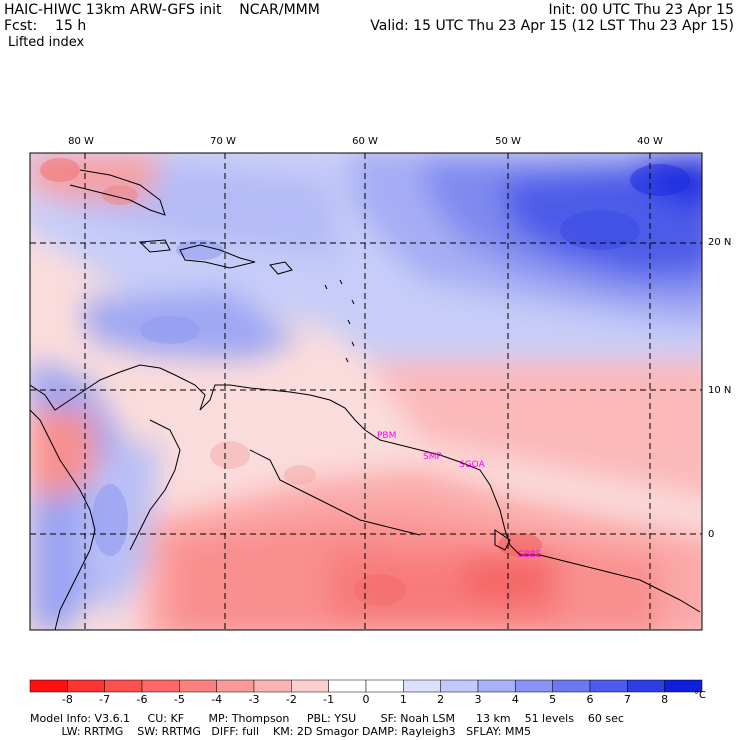 This screenshot has width=740, height=740. Describe the element at coordinates (441, 699) in the screenshot. I see `colorbar-tick-label: 2` at that location.